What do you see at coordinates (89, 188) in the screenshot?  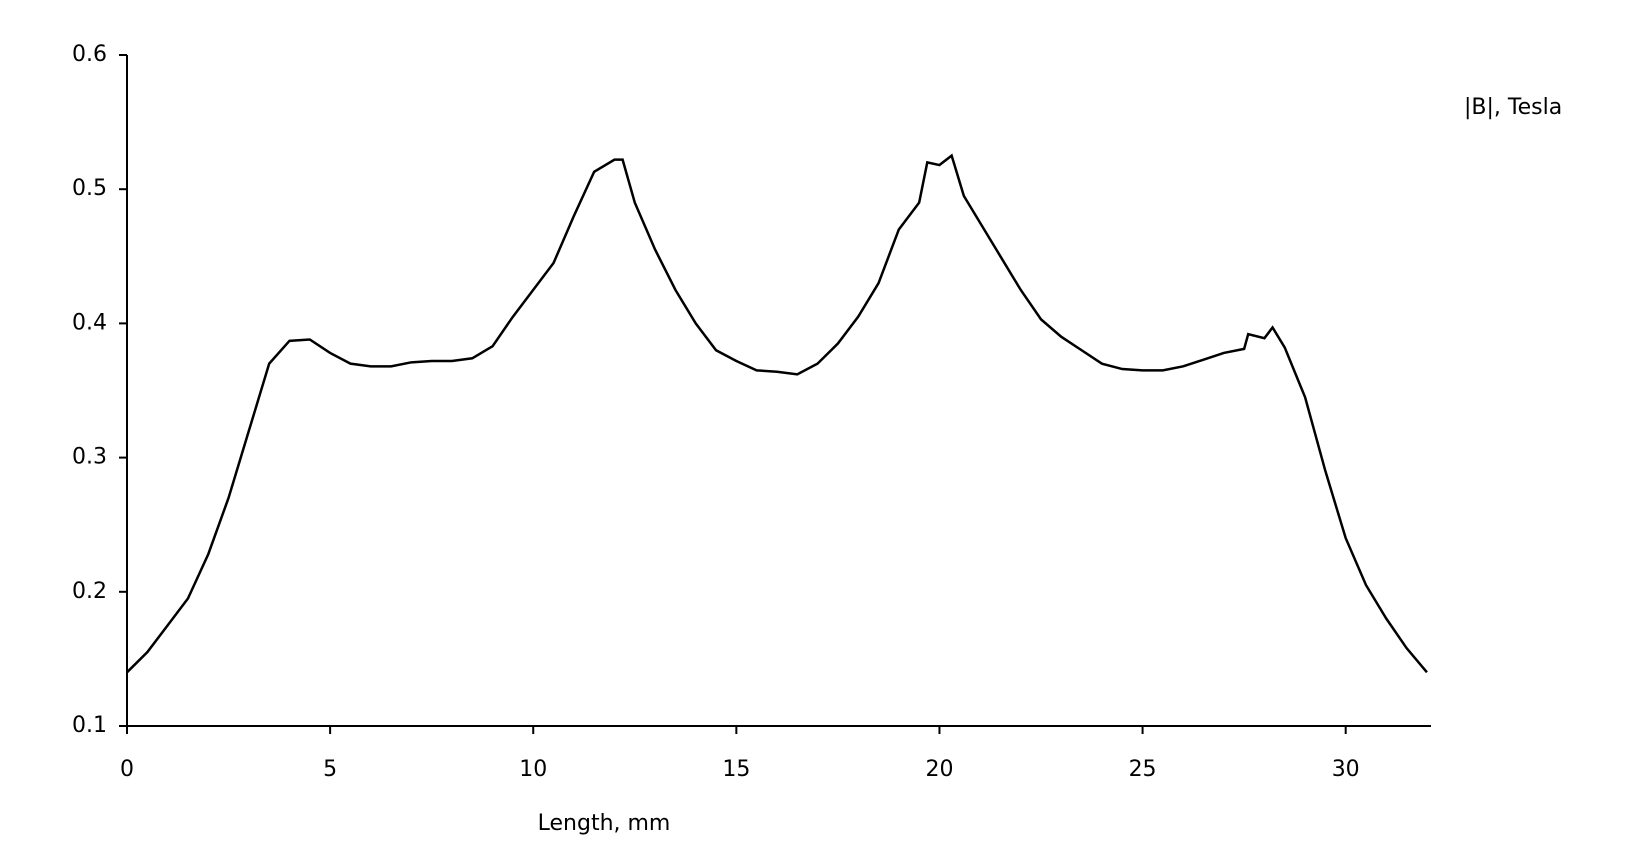 I see `y-tick-label: 0.5` at bounding box center [89, 188].